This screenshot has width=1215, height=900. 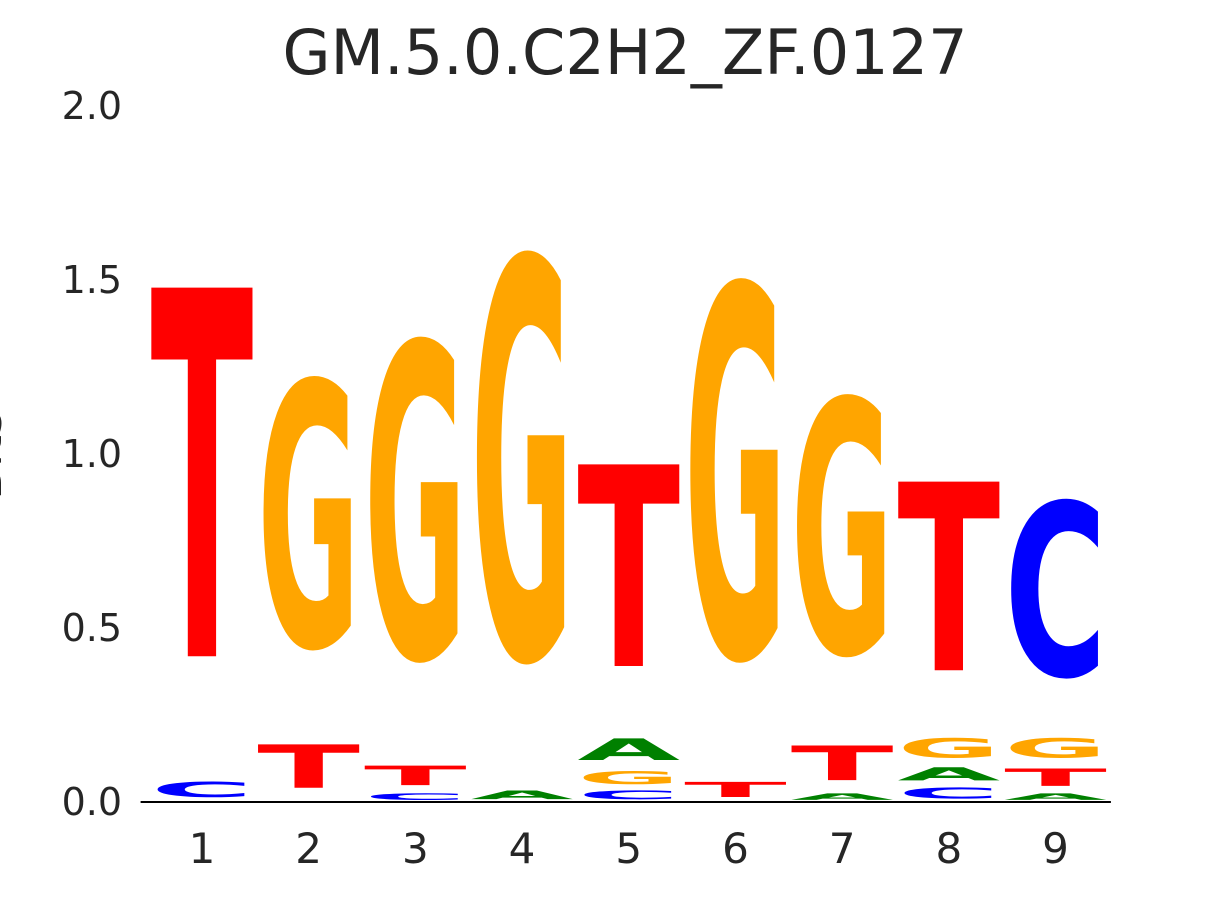 I want to click on x-tick-label: 6, so click(x=735, y=848).